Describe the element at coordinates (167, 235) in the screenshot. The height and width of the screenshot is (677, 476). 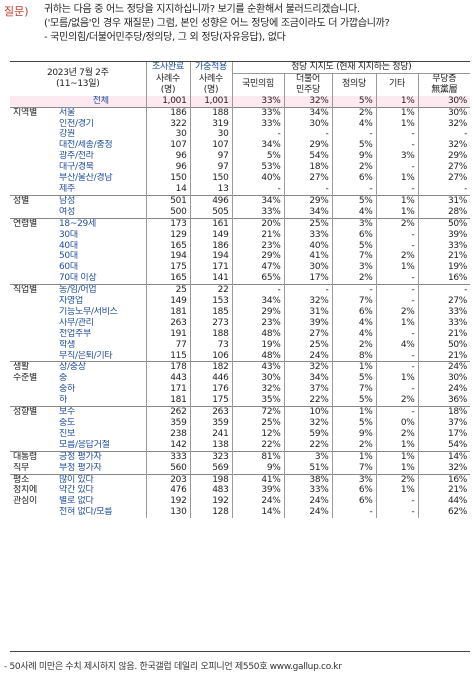
I see `row-sample: 129` at that location.